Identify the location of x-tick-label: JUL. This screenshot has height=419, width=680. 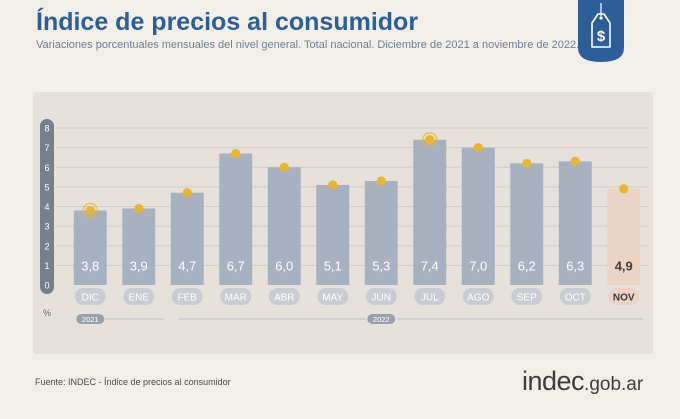
(430, 298).